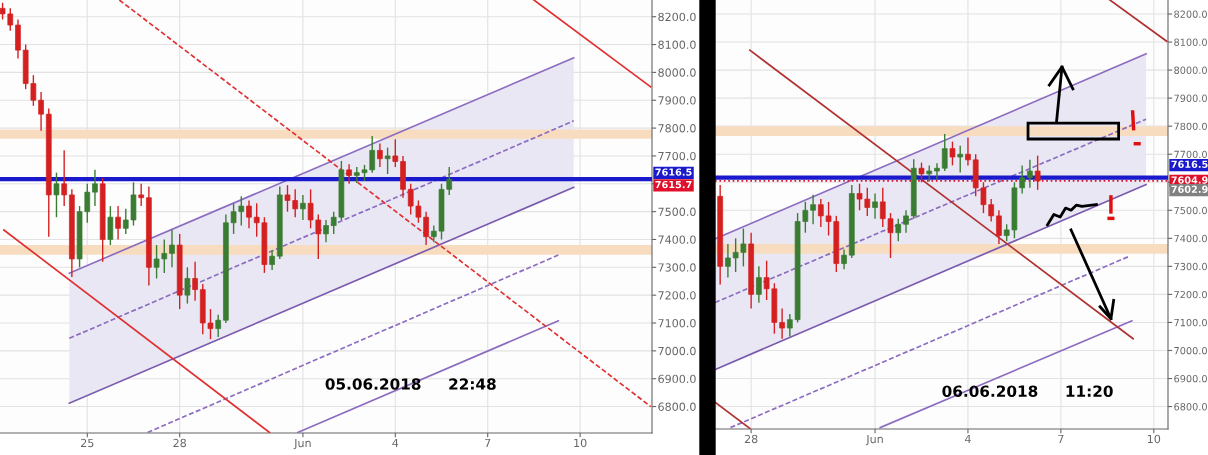 This screenshot has width=1208, height=455. Describe the element at coordinates (673, 184) in the screenshot. I see `text: 7615.7` at that location.